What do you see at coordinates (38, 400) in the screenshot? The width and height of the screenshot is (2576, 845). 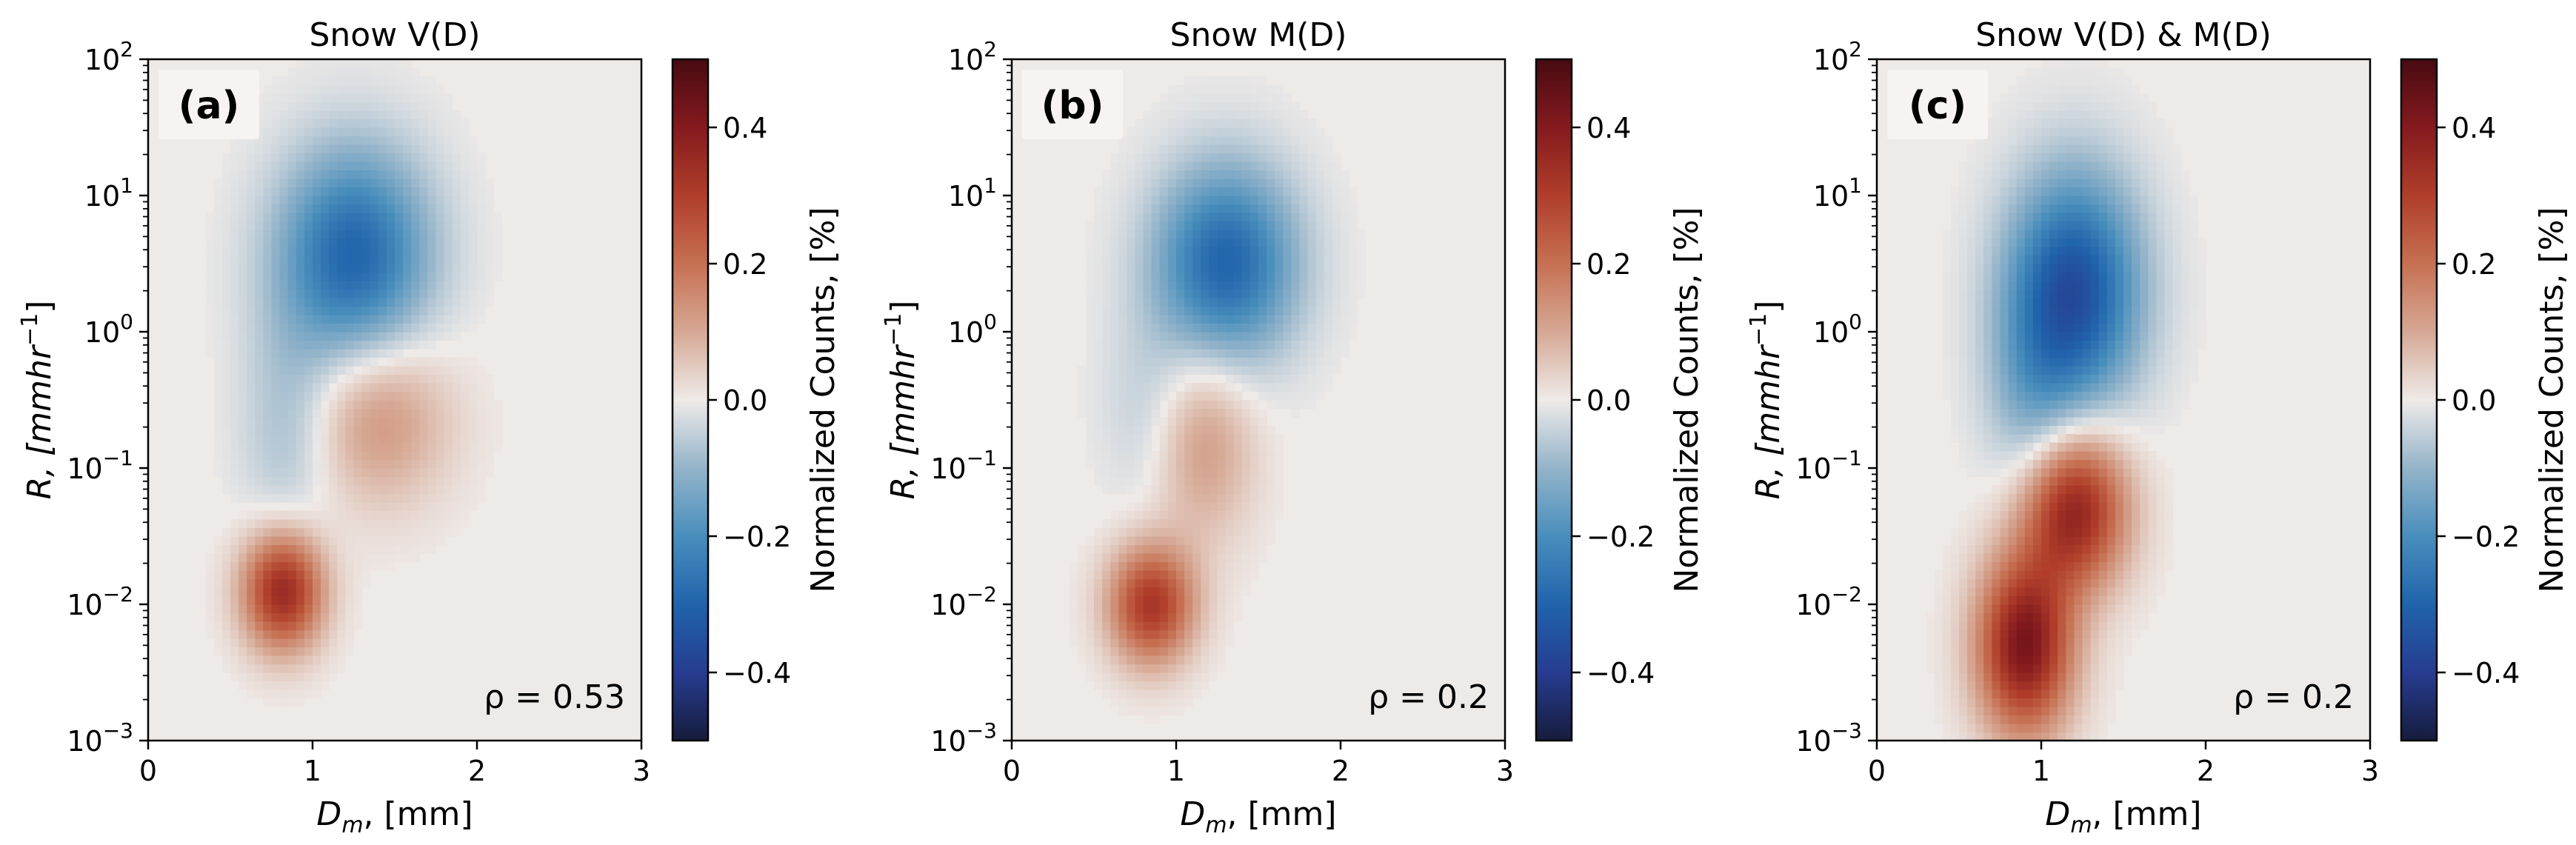 I see `y-axis-label: R, [mmhr−1]` at bounding box center [38, 400].